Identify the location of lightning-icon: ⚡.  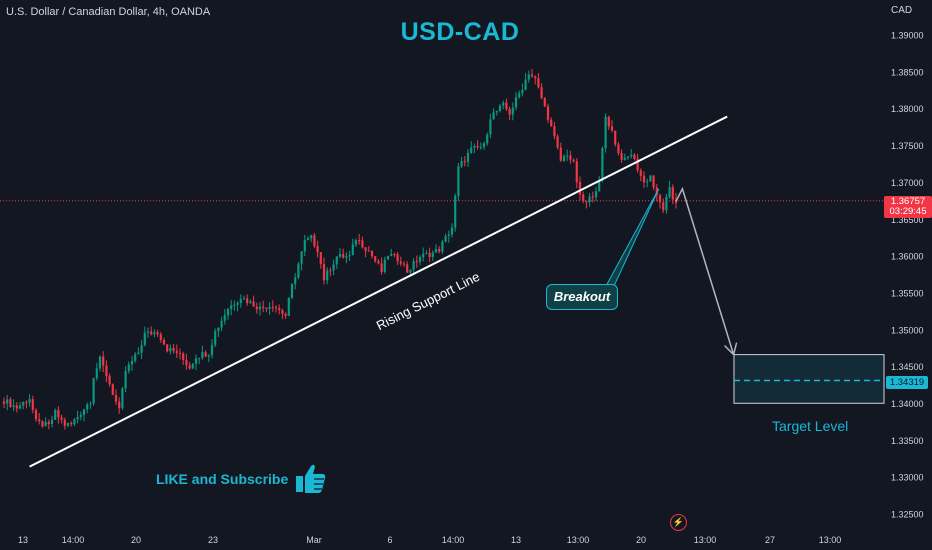
(678, 522).